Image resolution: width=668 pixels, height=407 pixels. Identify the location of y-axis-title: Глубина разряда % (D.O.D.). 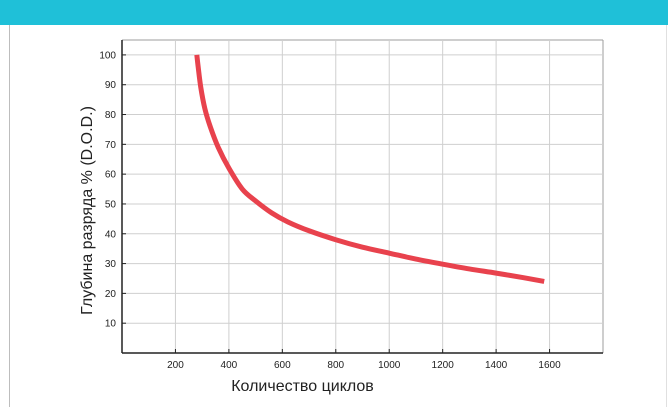
(87, 210).